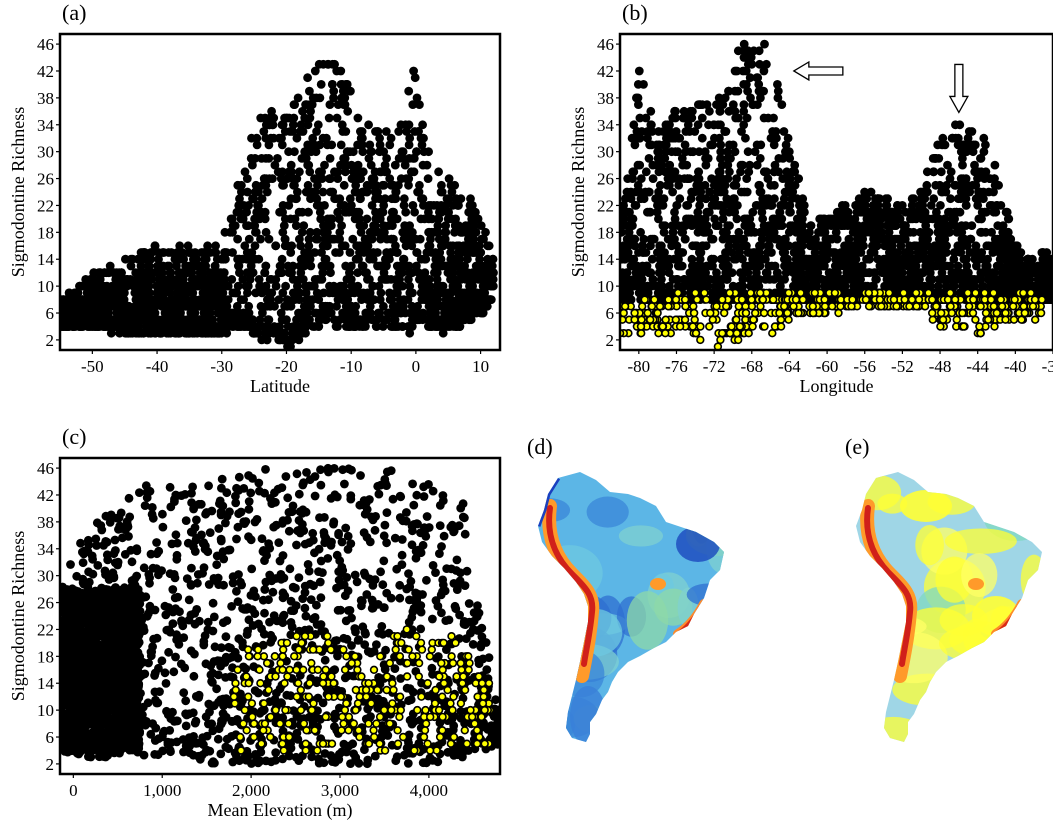 This screenshot has width=1053, height=824. Describe the element at coordinates (157, 366) in the screenshot. I see `x-tick-label: -40` at that location.